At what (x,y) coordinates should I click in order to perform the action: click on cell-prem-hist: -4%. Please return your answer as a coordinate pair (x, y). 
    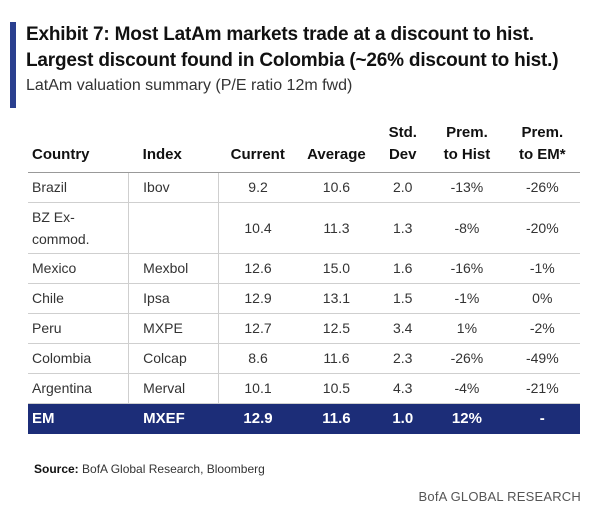
    Looking at the image, I should click on (467, 388).